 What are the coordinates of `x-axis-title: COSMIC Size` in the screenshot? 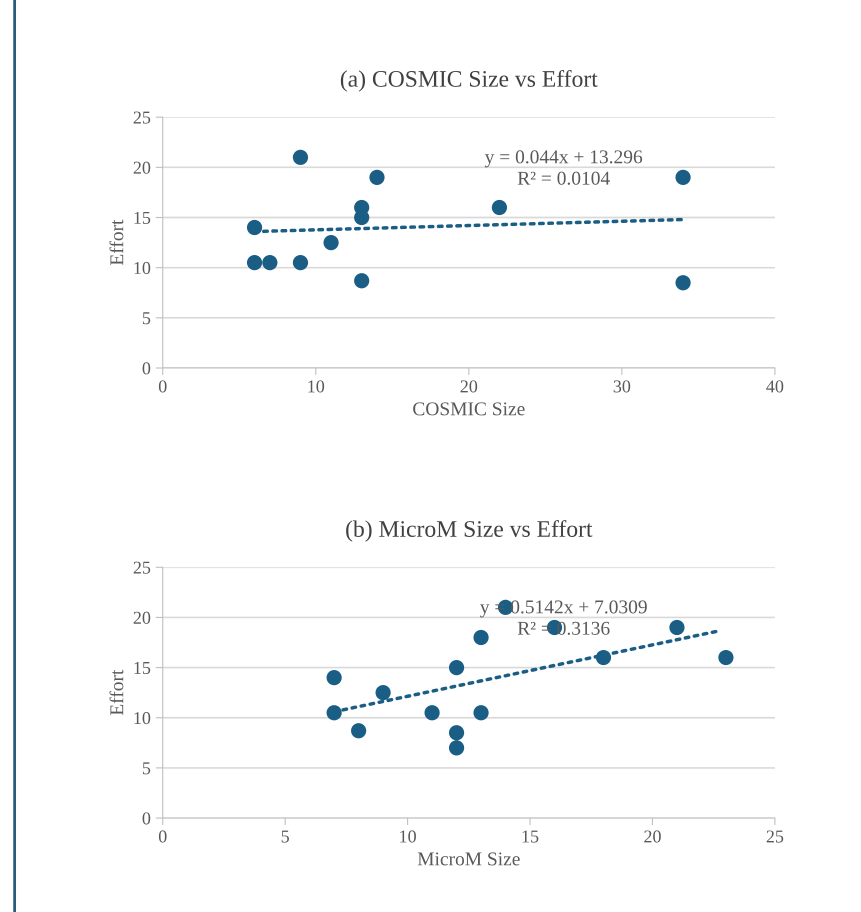 It's located at (469, 409).